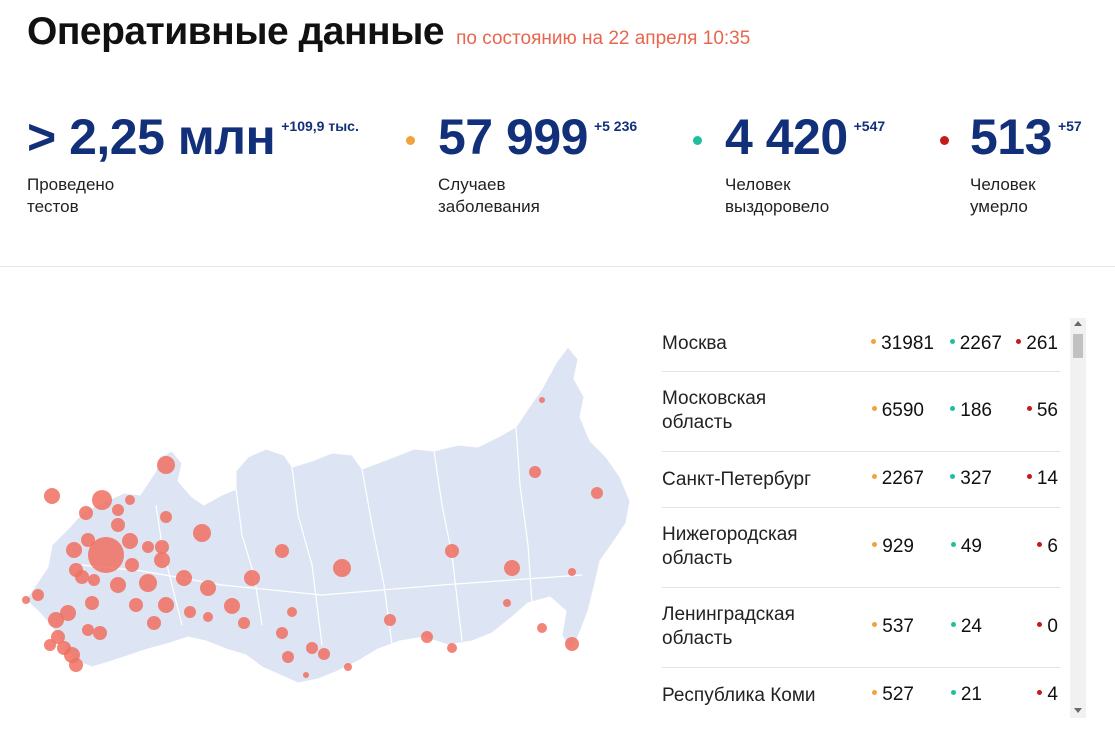  Describe the element at coordinates (1078, 518) in the screenshot. I see `region-list-scrollbar` at that location.